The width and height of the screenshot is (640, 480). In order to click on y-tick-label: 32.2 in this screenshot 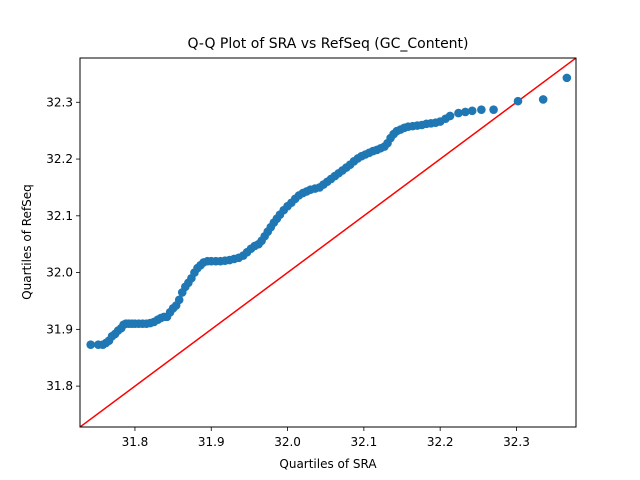, I will do `click(59, 159)`.